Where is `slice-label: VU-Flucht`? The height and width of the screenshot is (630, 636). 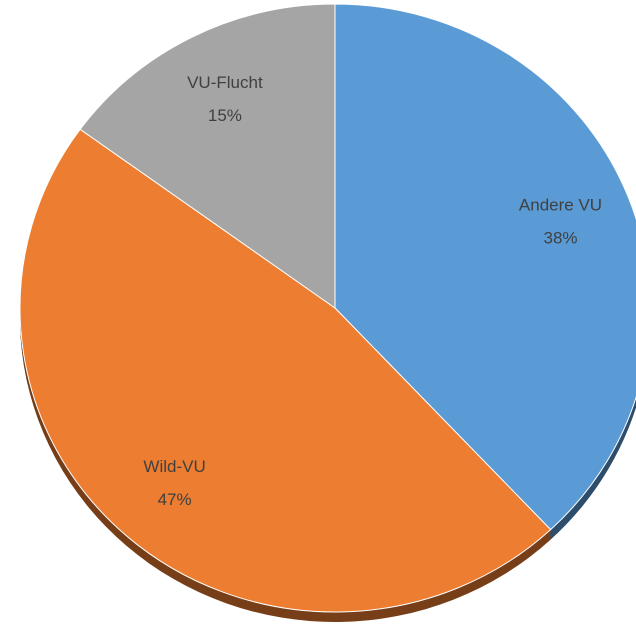 slice-label: VU-Flucht is located at coordinates (225, 82).